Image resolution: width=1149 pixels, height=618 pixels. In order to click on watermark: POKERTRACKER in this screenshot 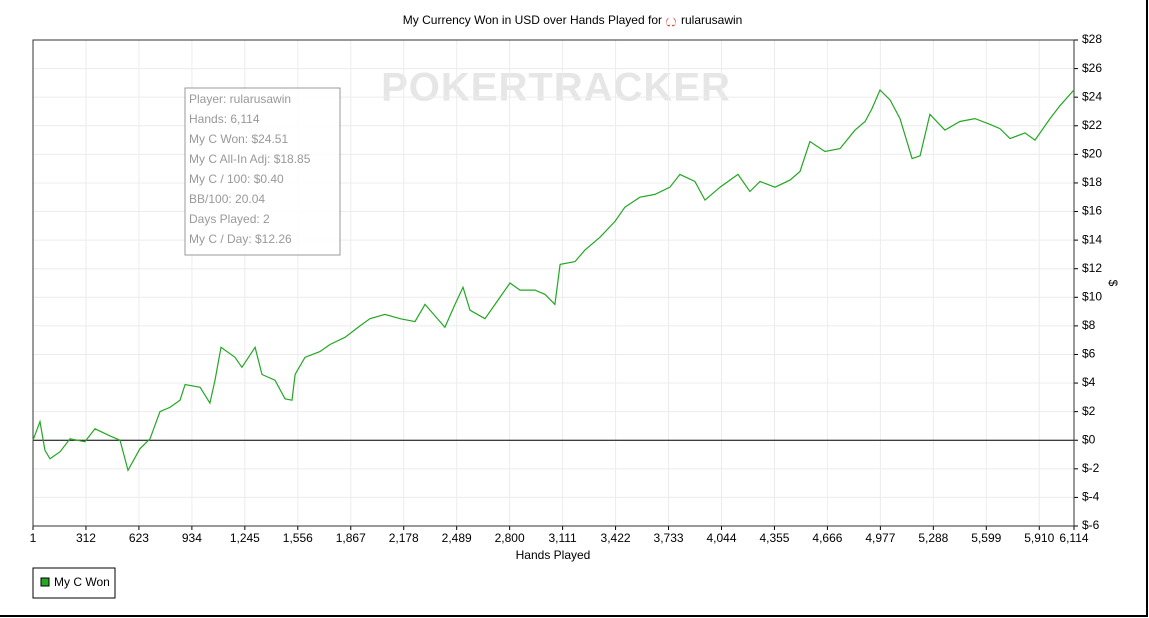, I will do `click(556, 88)`.